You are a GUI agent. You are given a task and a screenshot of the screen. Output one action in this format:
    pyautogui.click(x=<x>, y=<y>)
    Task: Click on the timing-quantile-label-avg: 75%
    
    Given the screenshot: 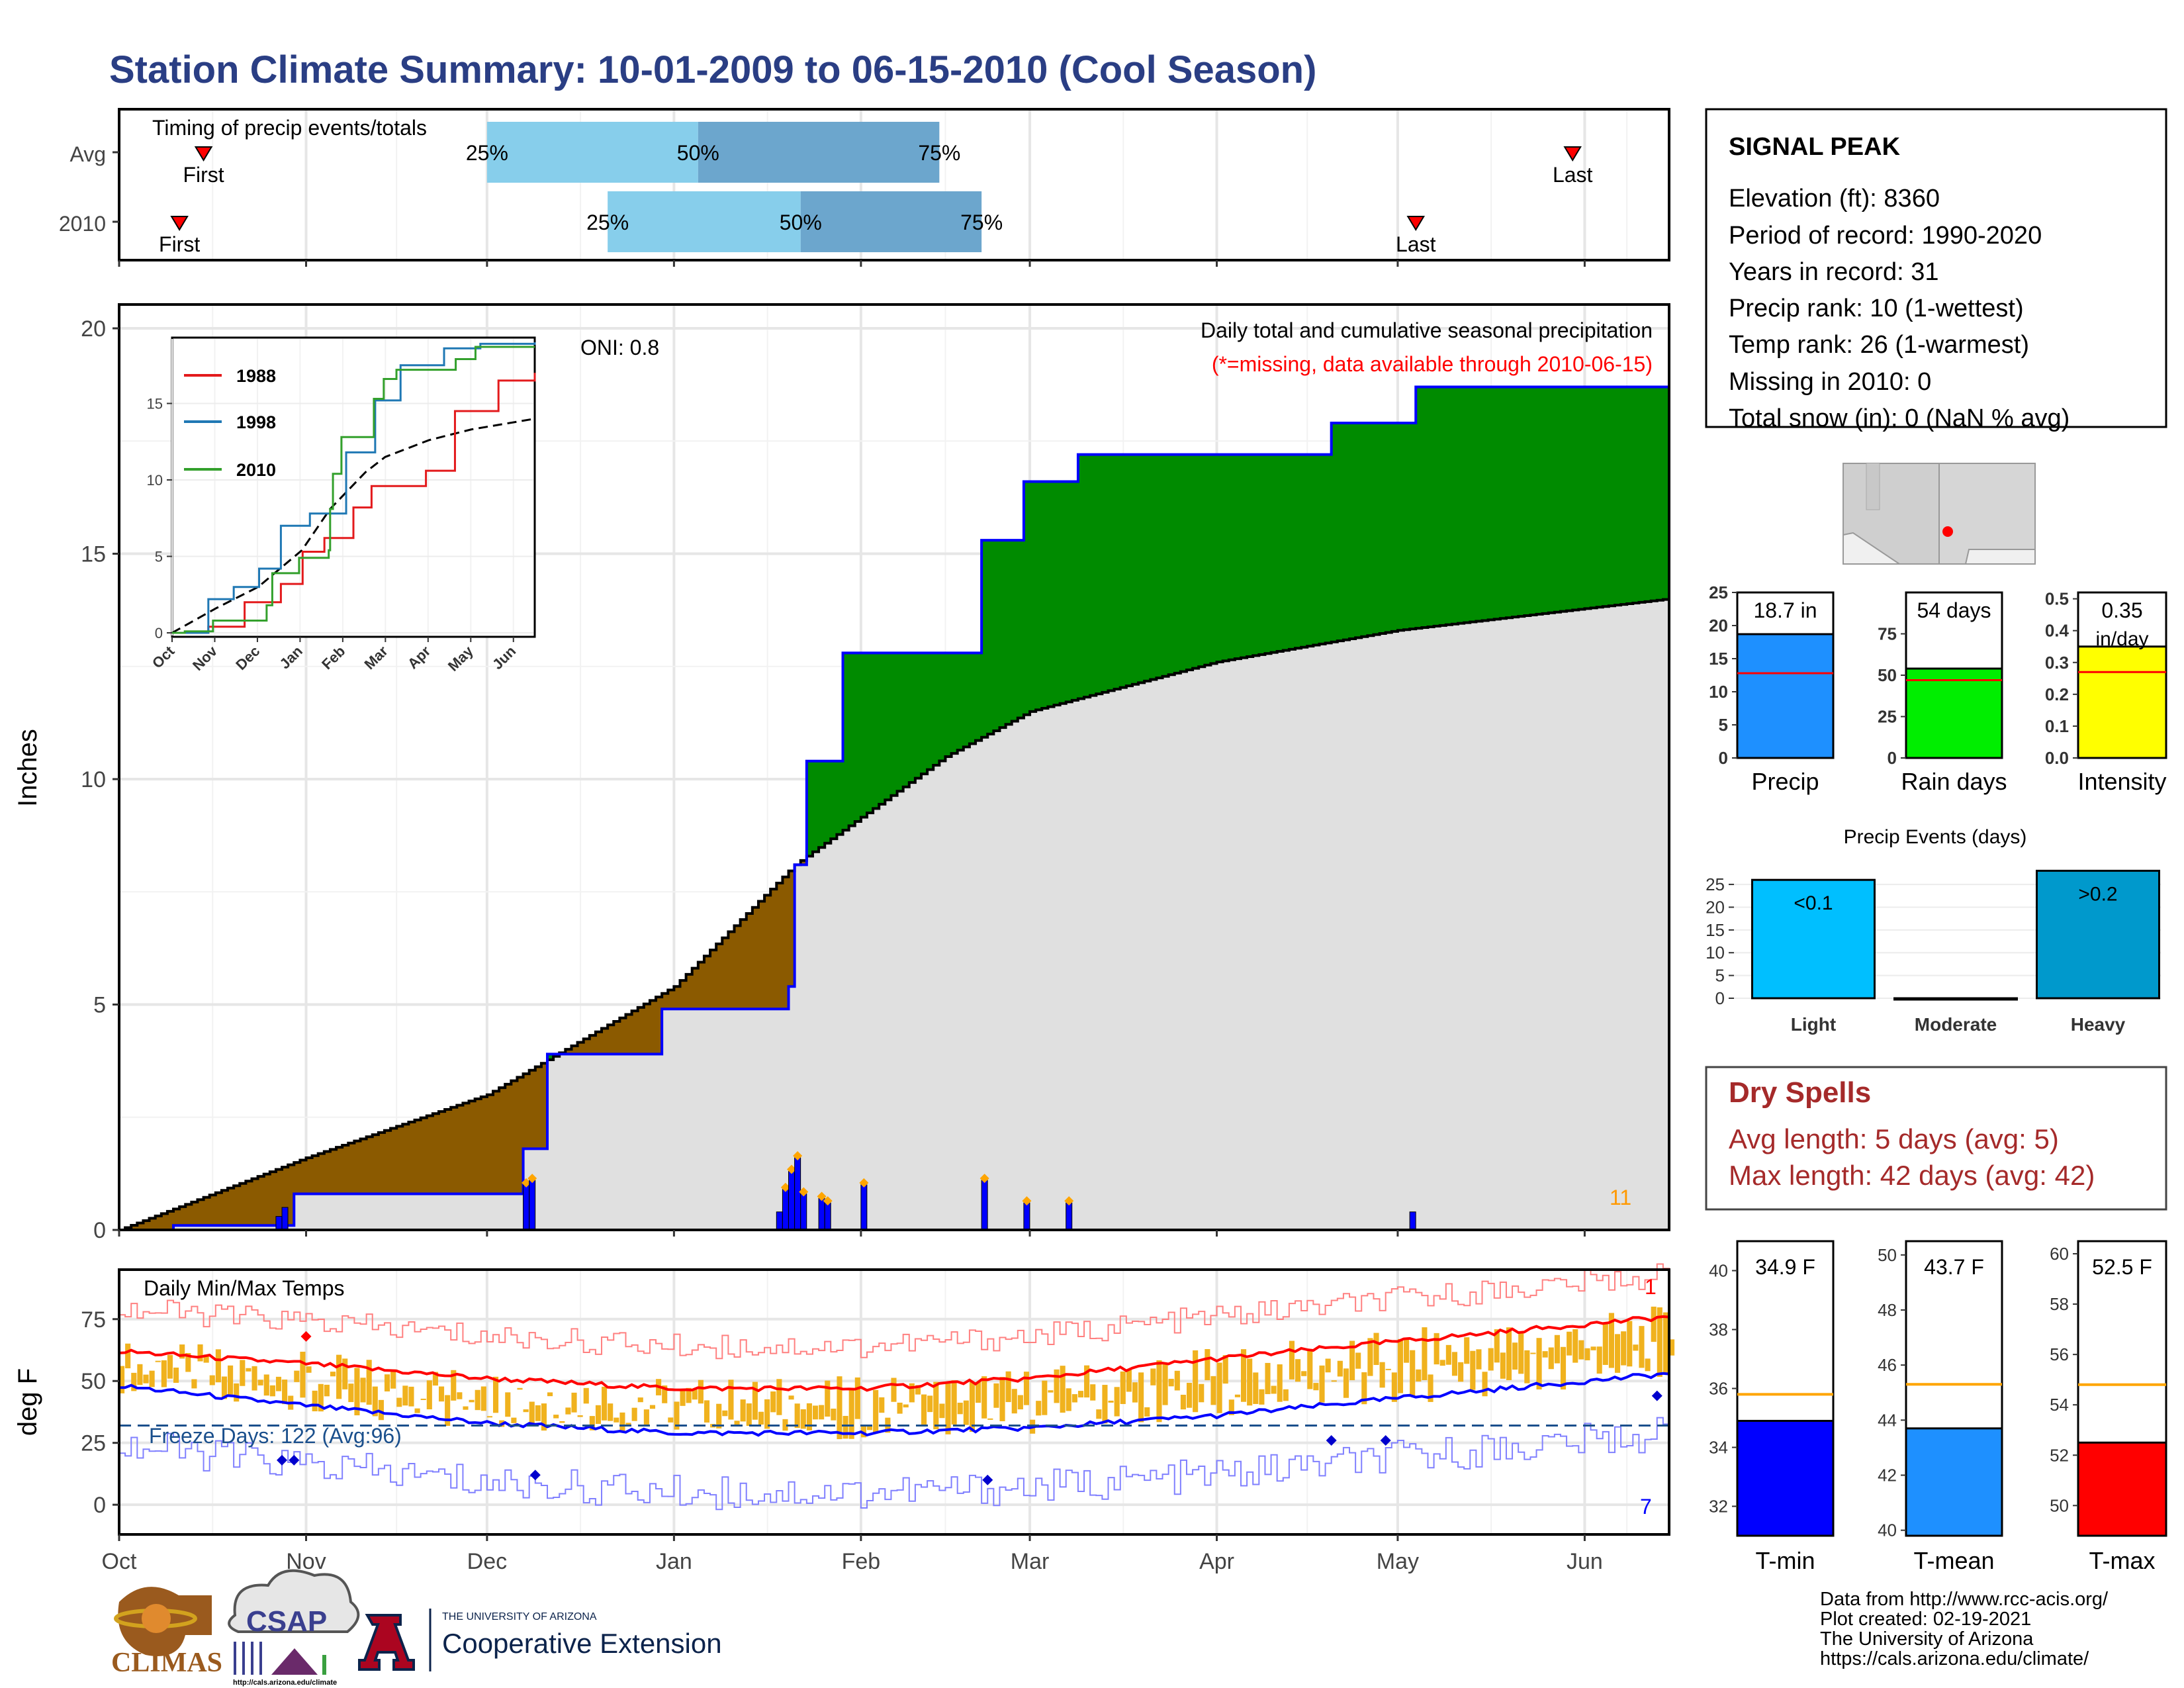 What is the action you would take?
    pyautogui.click(x=939, y=153)
    